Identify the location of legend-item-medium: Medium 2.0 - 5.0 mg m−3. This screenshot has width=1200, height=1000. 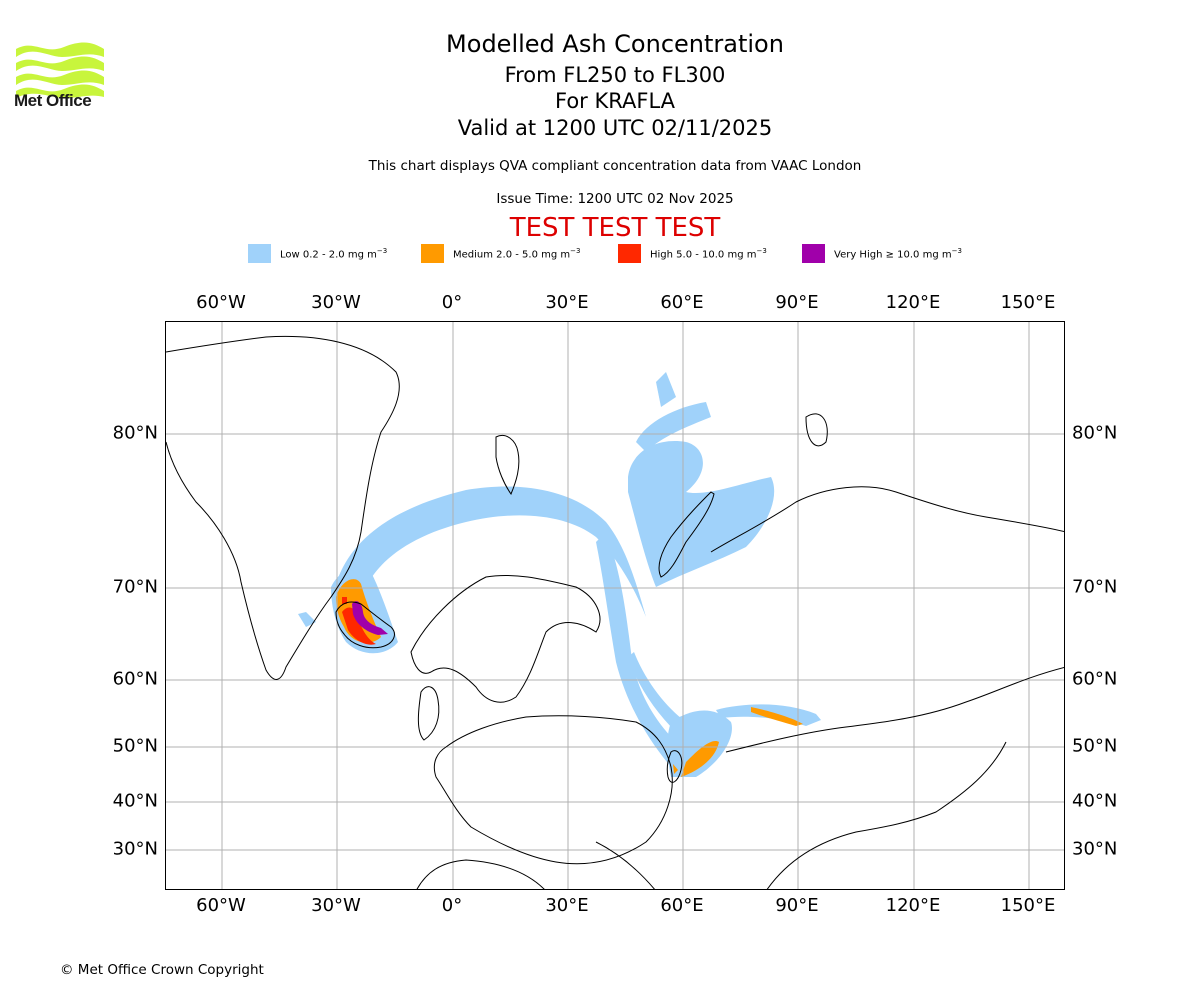
(500, 253).